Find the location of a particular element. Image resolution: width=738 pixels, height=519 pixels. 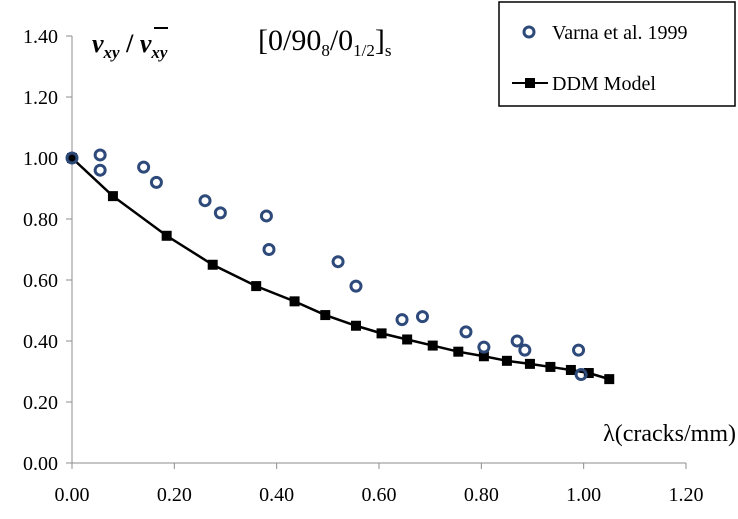

x-tick-label: 0.00 is located at coordinates (72, 495).